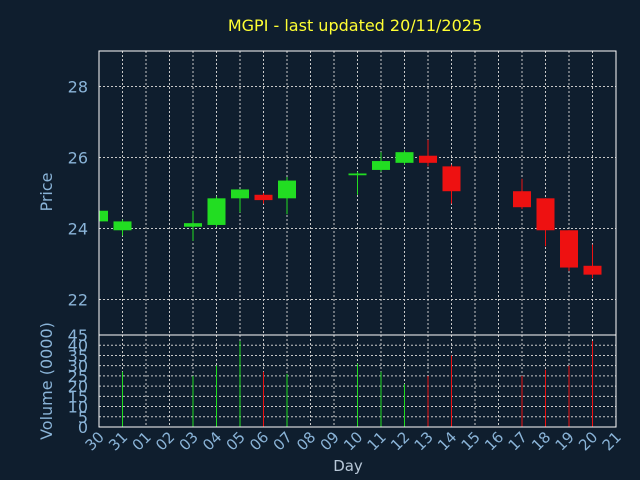 The height and width of the screenshot is (480, 640). I want to click on day-tick-label: 19, so click(565, 441).